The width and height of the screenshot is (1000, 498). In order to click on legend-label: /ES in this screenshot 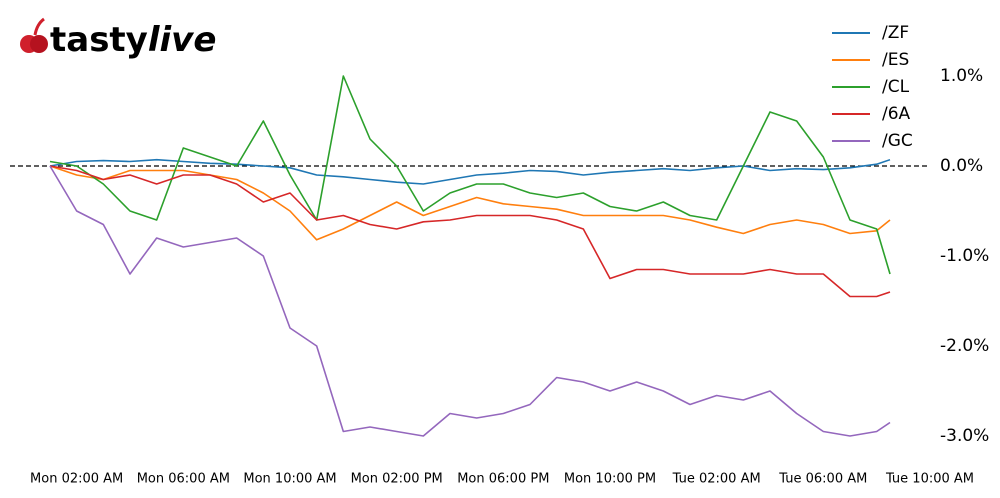, I will do `click(895, 60)`.